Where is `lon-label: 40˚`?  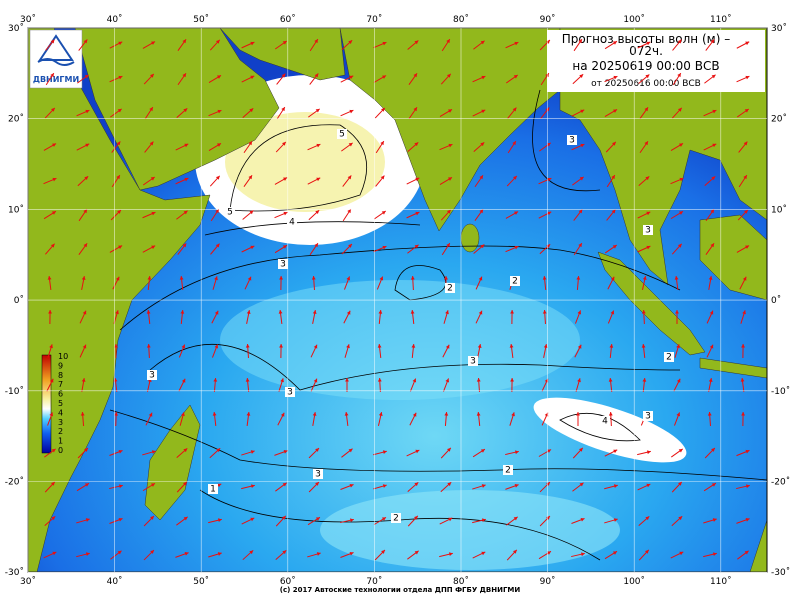 lon-label: 40˚ is located at coordinates (115, 581).